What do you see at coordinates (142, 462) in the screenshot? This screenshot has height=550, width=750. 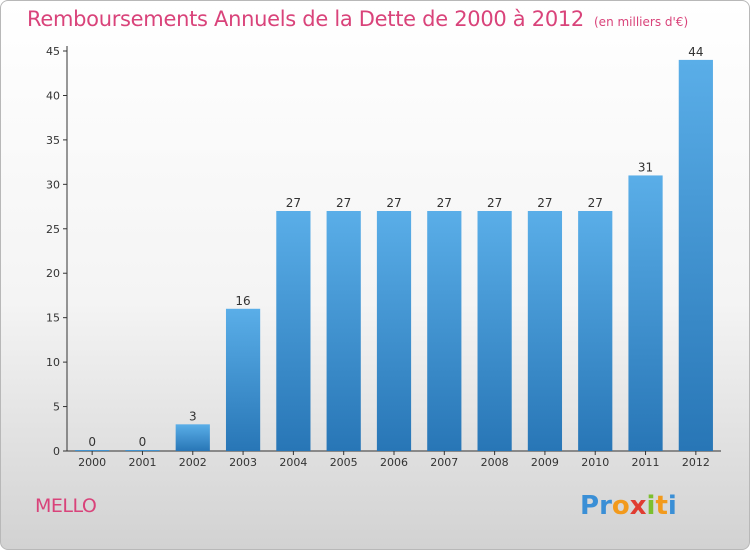 I see `x-tick-label: 2001` at bounding box center [142, 462].